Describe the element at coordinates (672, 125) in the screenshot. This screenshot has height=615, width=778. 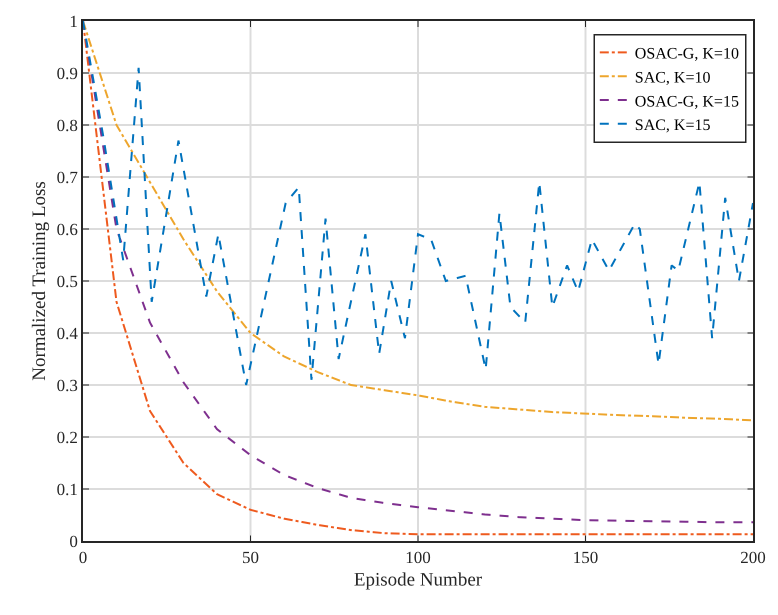
I see `legend-label: SAC, K=15` at that location.